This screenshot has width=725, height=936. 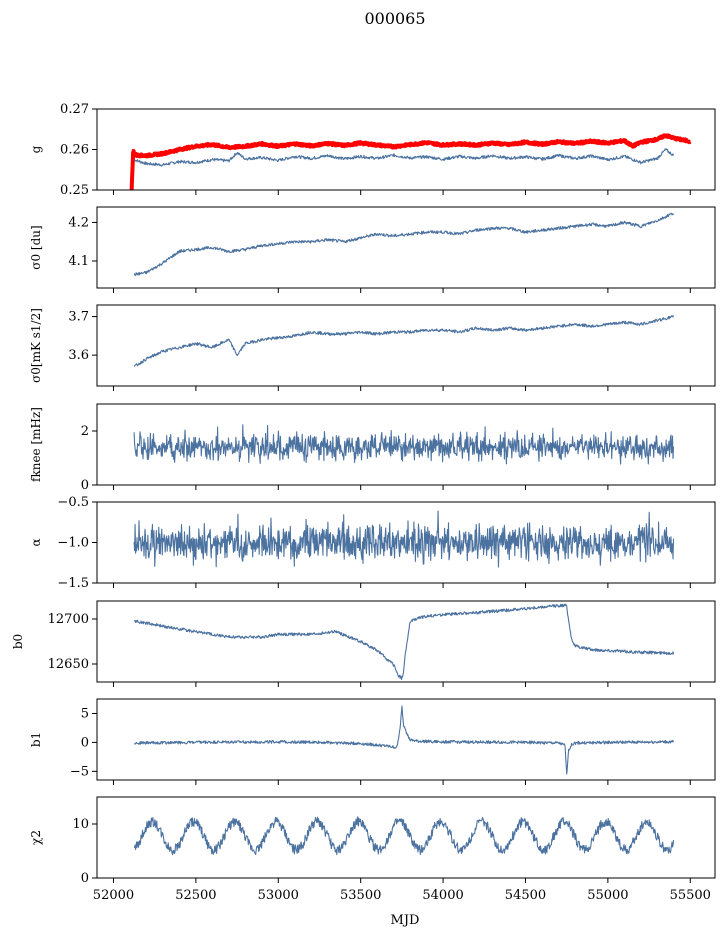 What do you see at coordinates (18, 641) in the screenshot?
I see `y-axis-label: b0` at bounding box center [18, 641].